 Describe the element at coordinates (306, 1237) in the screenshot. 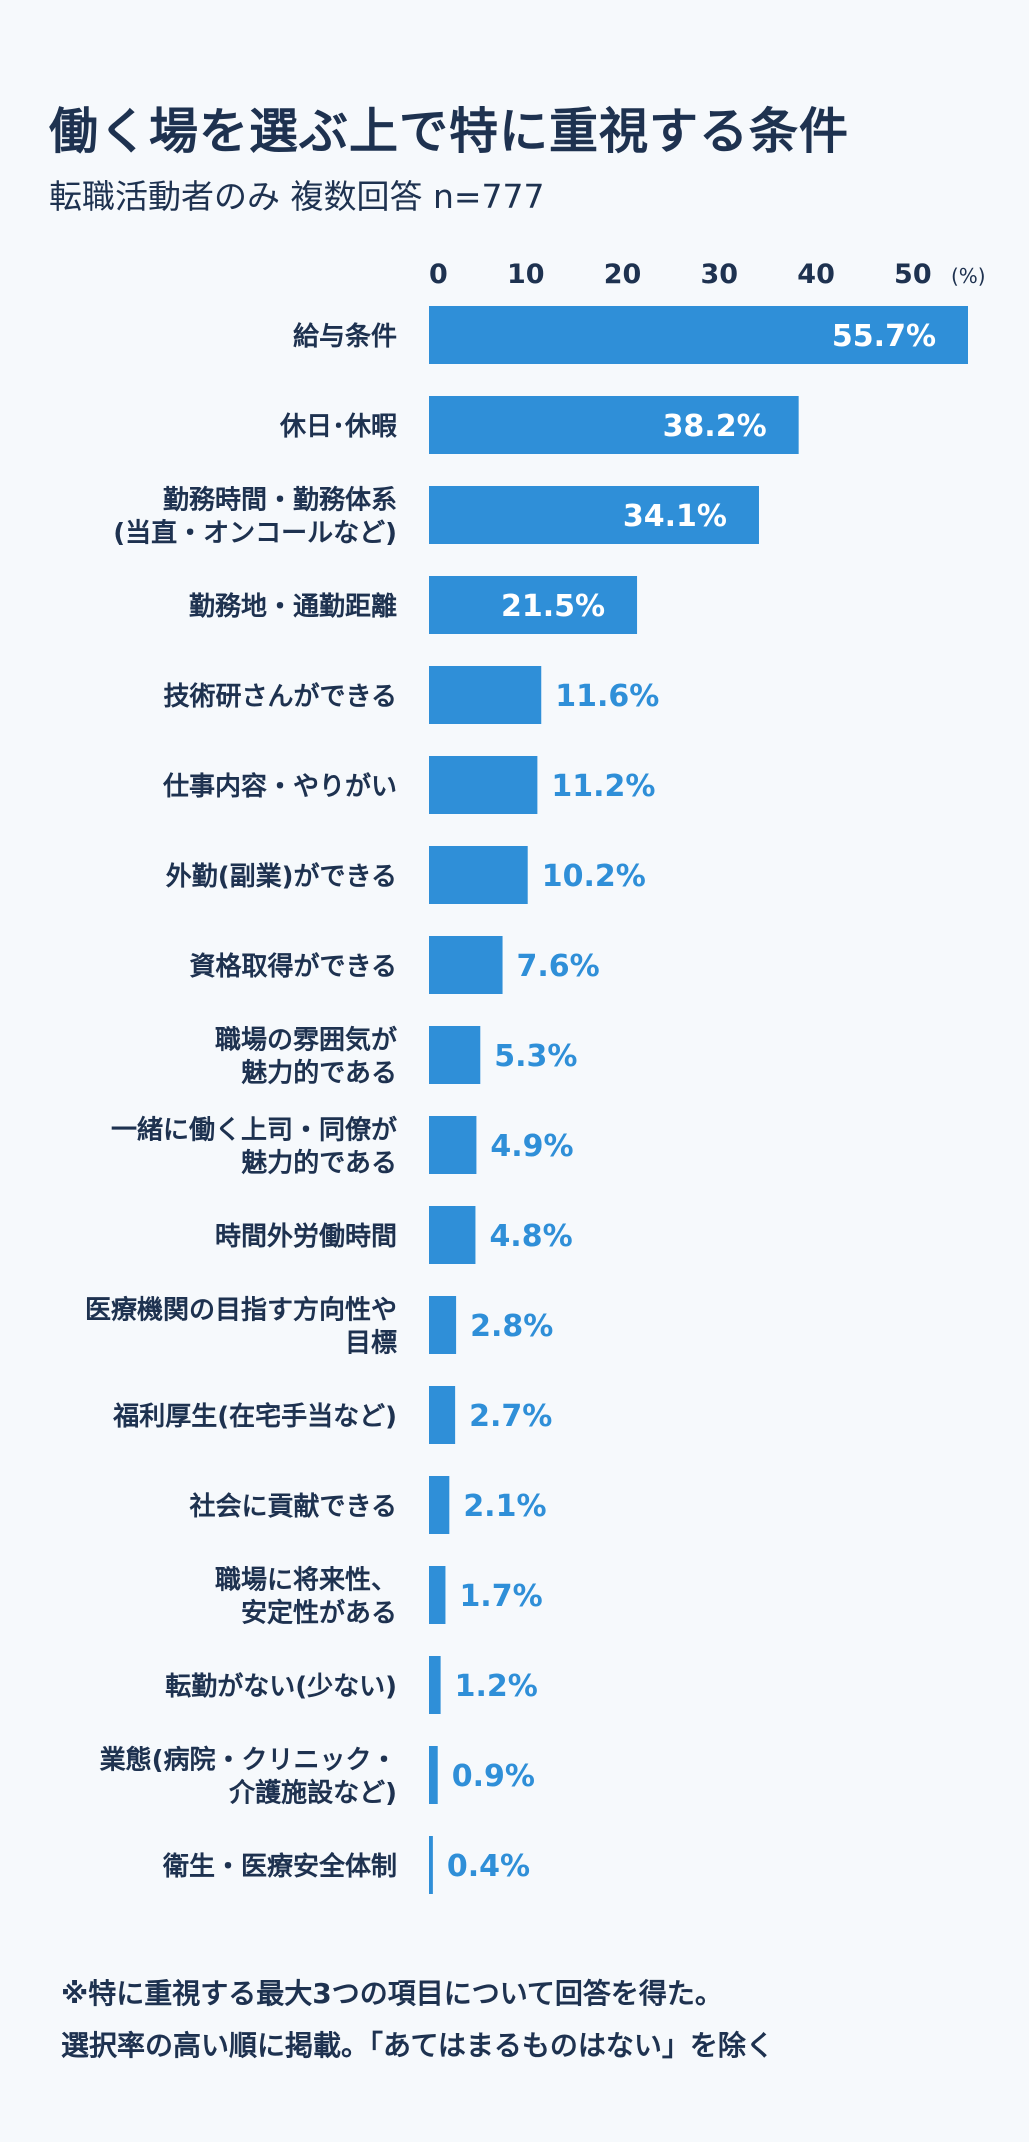

I see `category-label: 時間外労働時間` at that location.